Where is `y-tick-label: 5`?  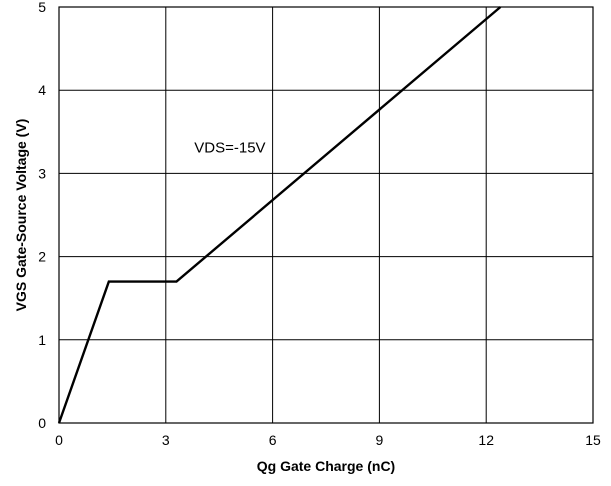 y-tick-label: 5 is located at coordinates (42, 7).